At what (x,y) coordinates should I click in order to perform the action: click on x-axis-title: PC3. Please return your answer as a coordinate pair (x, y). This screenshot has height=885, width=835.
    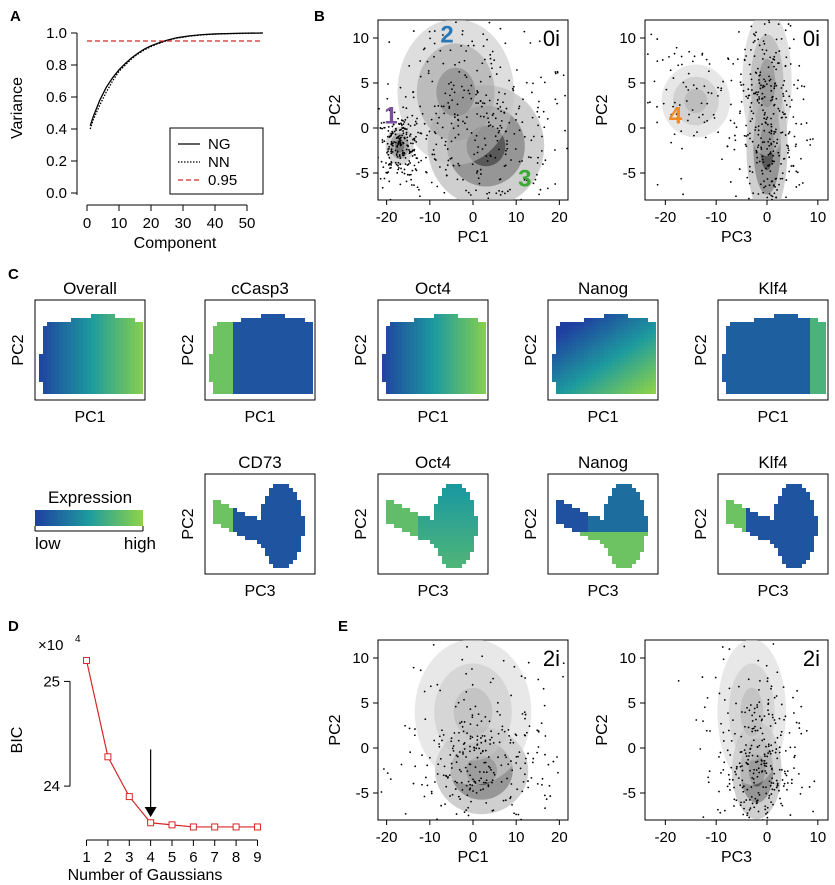
    Looking at the image, I should click on (736, 237).